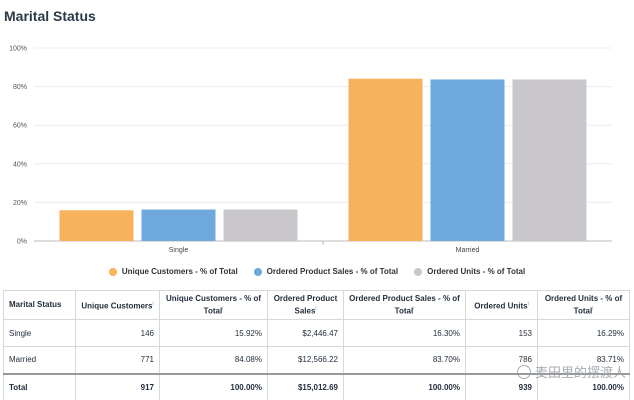 The image size is (634, 400). Describe the element at coordinates (404, 333) in the screenshot. I see `cell: 16.30%` at that location.